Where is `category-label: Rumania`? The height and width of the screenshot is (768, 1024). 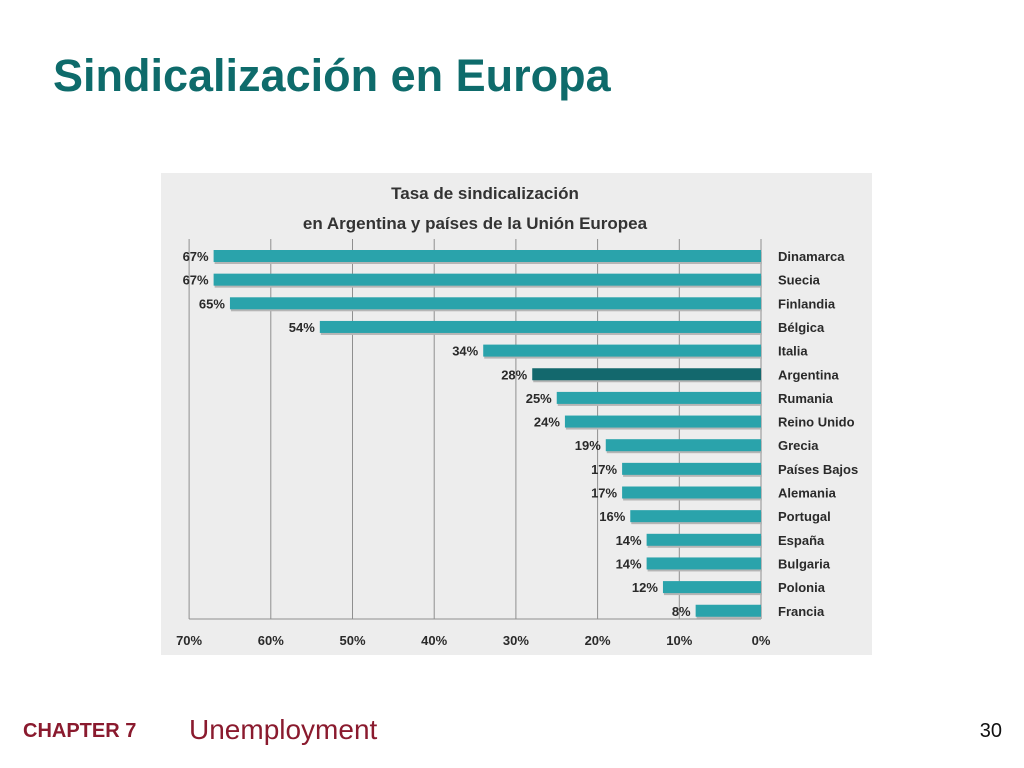
category-label: Rumania is located at coordinates (806, 398).